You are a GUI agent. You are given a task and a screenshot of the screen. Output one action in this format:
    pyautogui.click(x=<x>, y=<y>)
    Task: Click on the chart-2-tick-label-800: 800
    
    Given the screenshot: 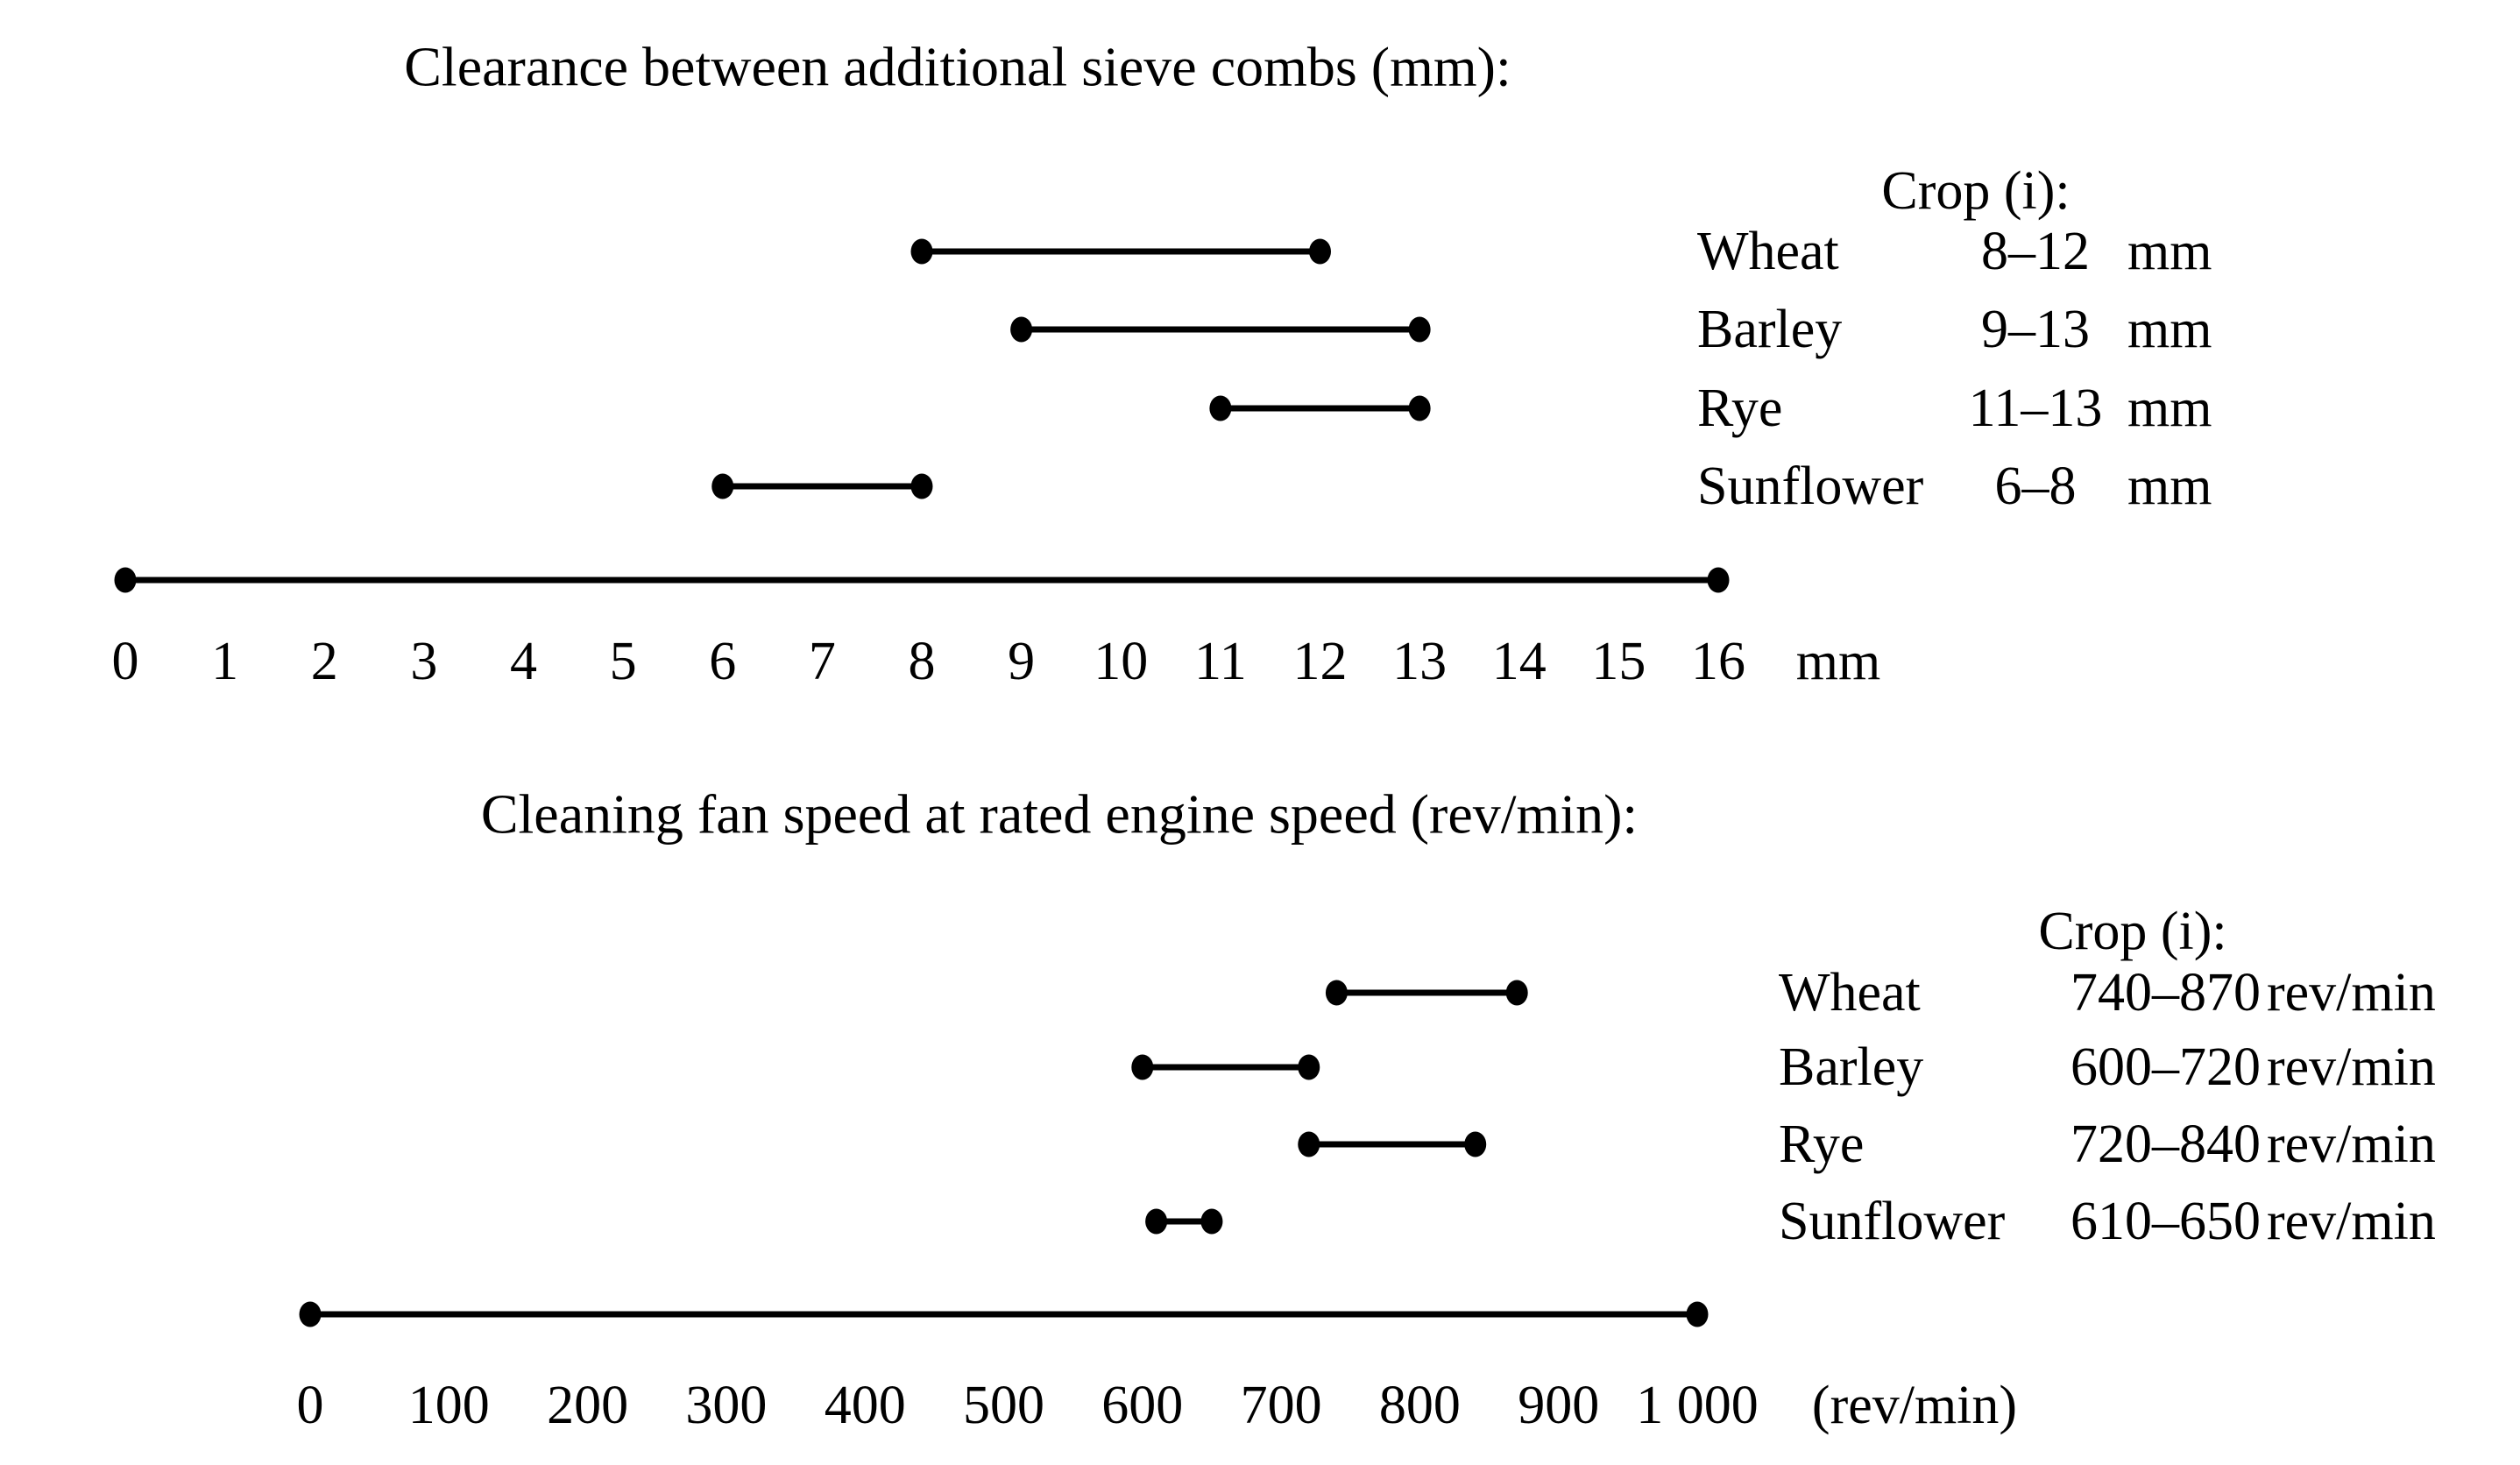 What is the action you would take?
    pyautogui.click(x=1420, y=1405)
    